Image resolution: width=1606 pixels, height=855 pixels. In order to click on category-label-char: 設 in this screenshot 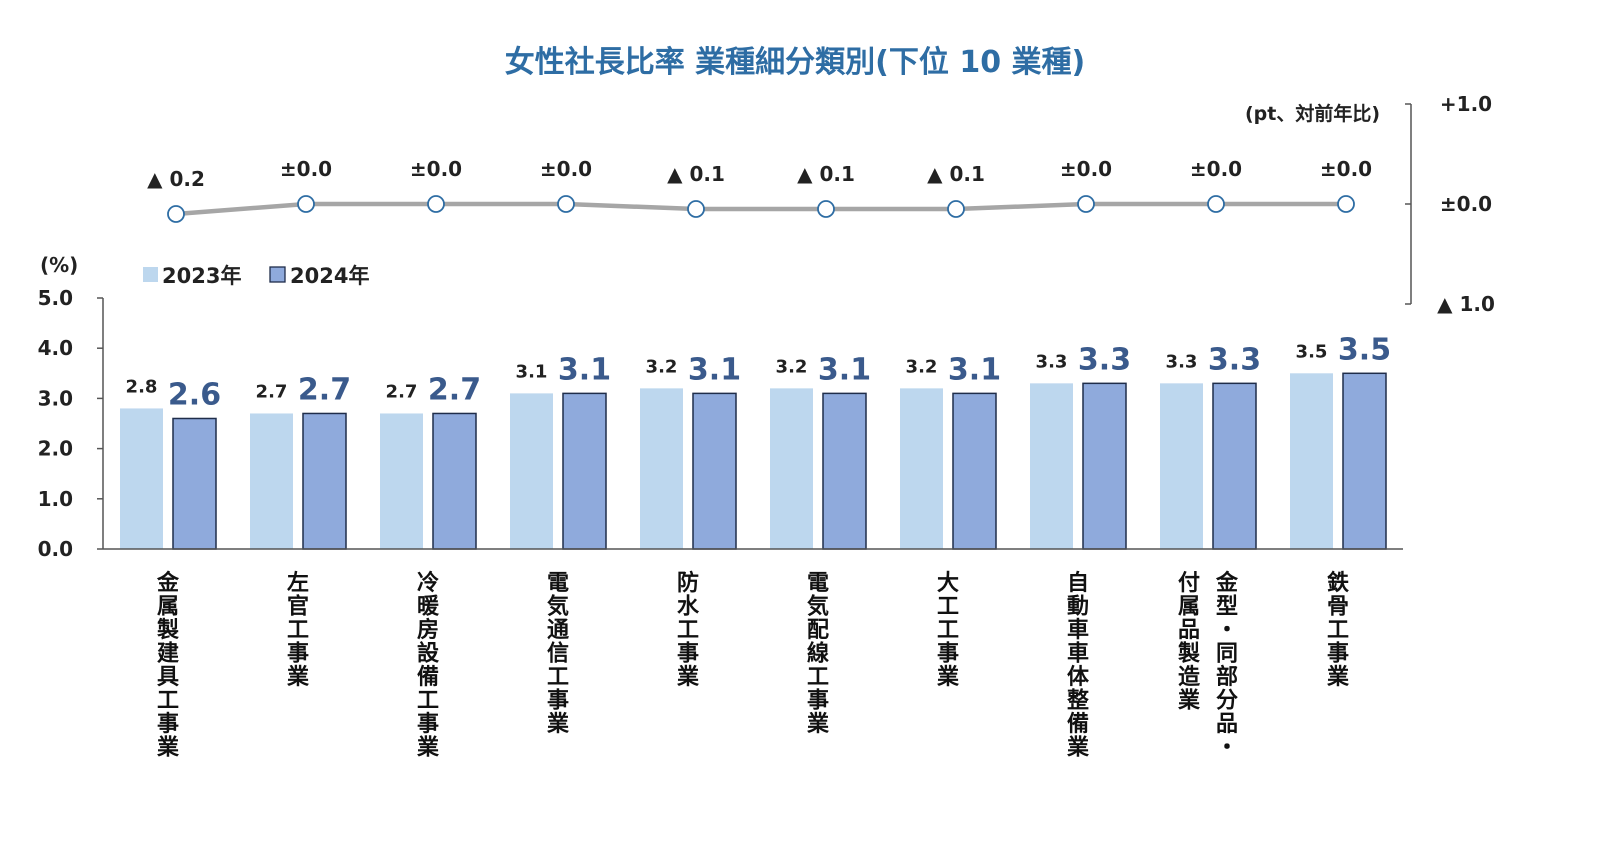, I will do `click(428, 654)`.